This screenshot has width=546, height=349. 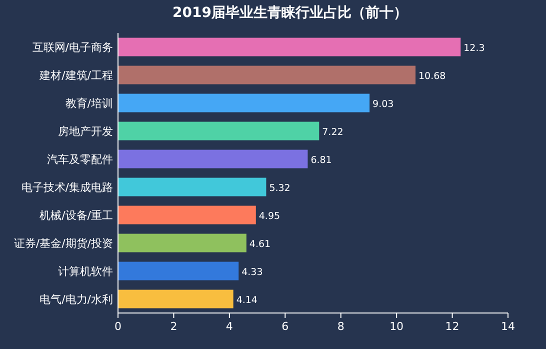 What do you see at coordinates (247, 300) in the screenshot?
I see `data-label: 4.14` at bounding box center [247, 300].